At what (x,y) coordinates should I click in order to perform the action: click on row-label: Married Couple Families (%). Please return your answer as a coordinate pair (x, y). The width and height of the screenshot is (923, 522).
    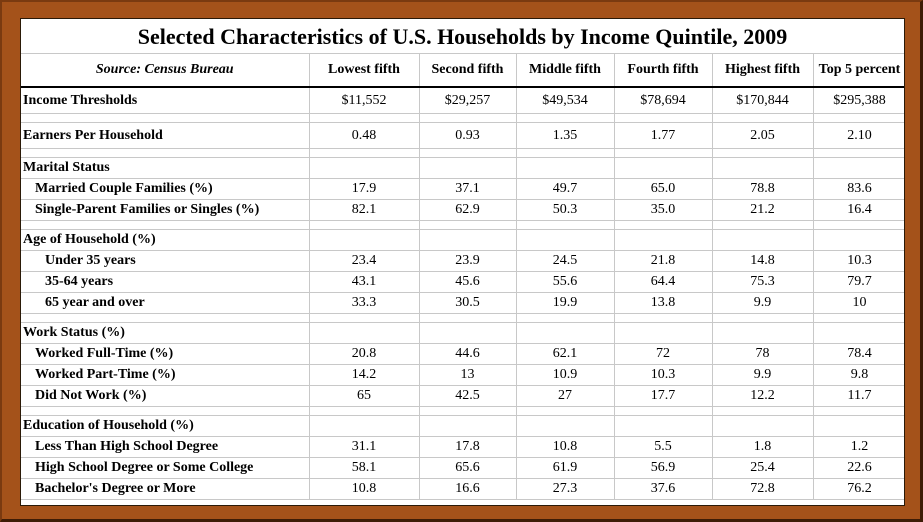
    Looking at the image, I should click on (165, 189).